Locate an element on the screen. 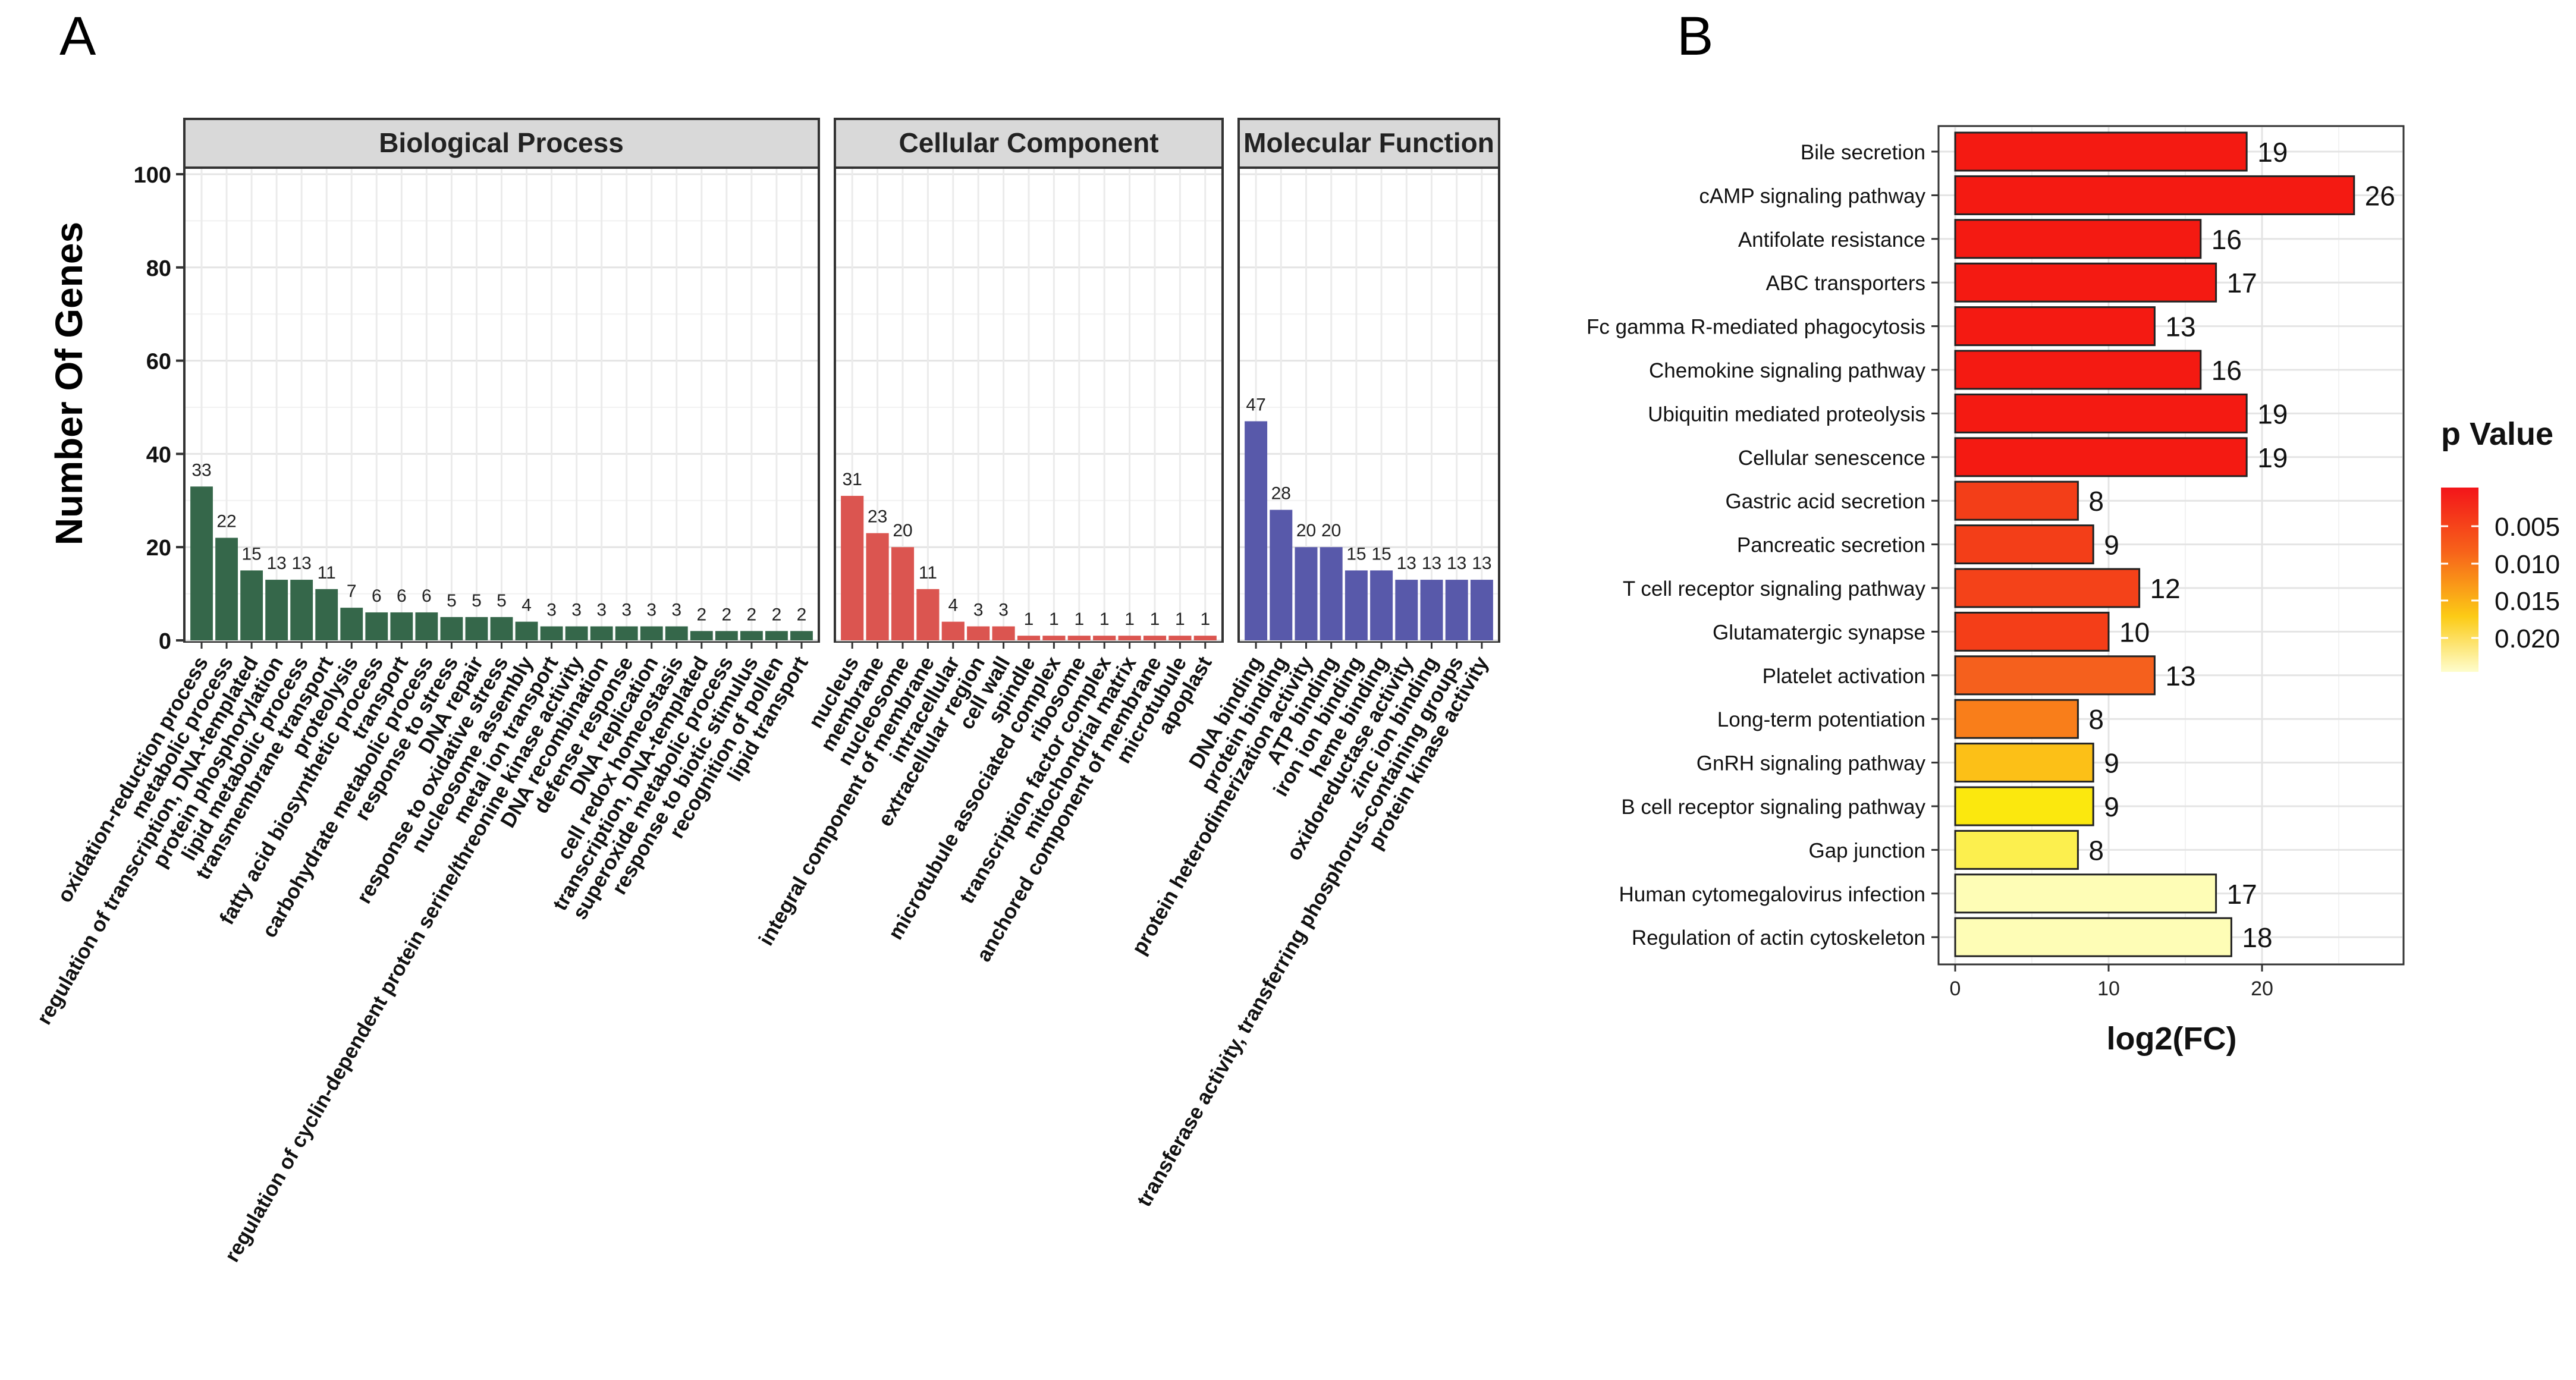  facet-strip is located at coordinates (1029, 143).